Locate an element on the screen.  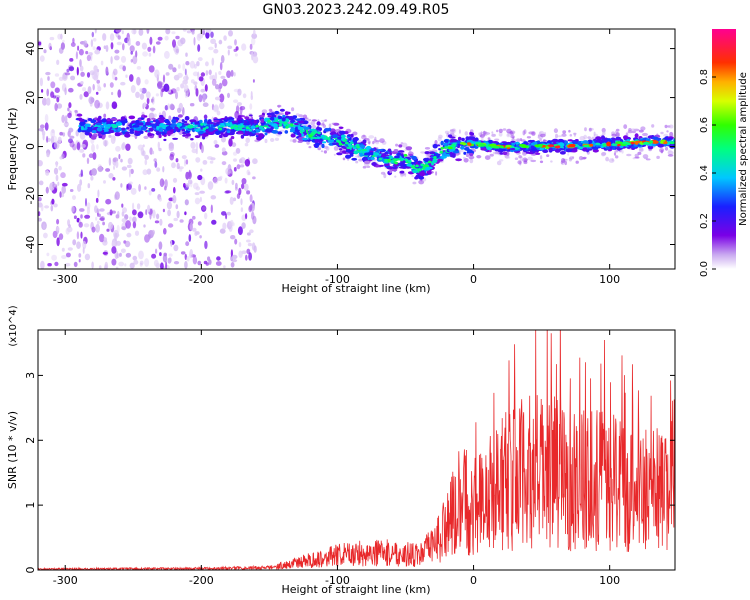
y-tick-label: 3 is located at coordinates (30, 375).